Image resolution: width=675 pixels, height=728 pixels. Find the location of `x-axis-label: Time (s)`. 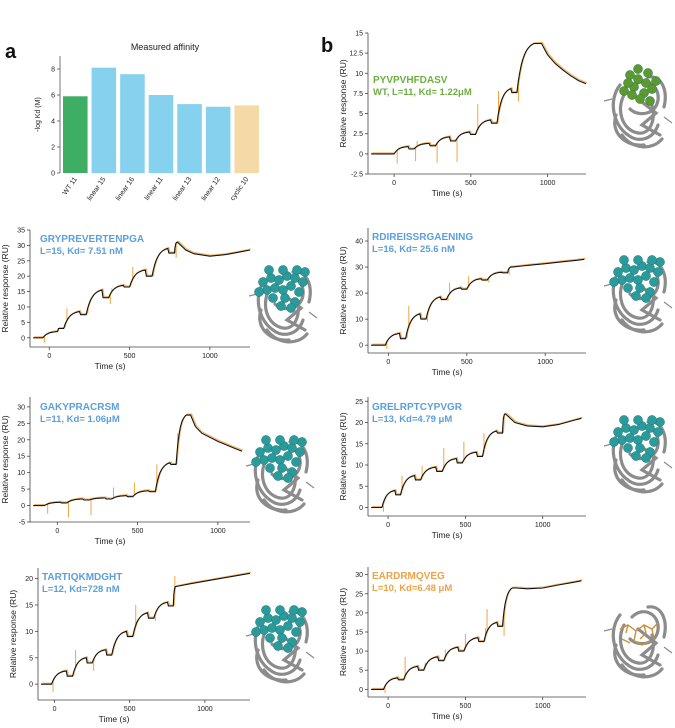

x-axis-label: Time (s) is located at coordinates (114, 719).